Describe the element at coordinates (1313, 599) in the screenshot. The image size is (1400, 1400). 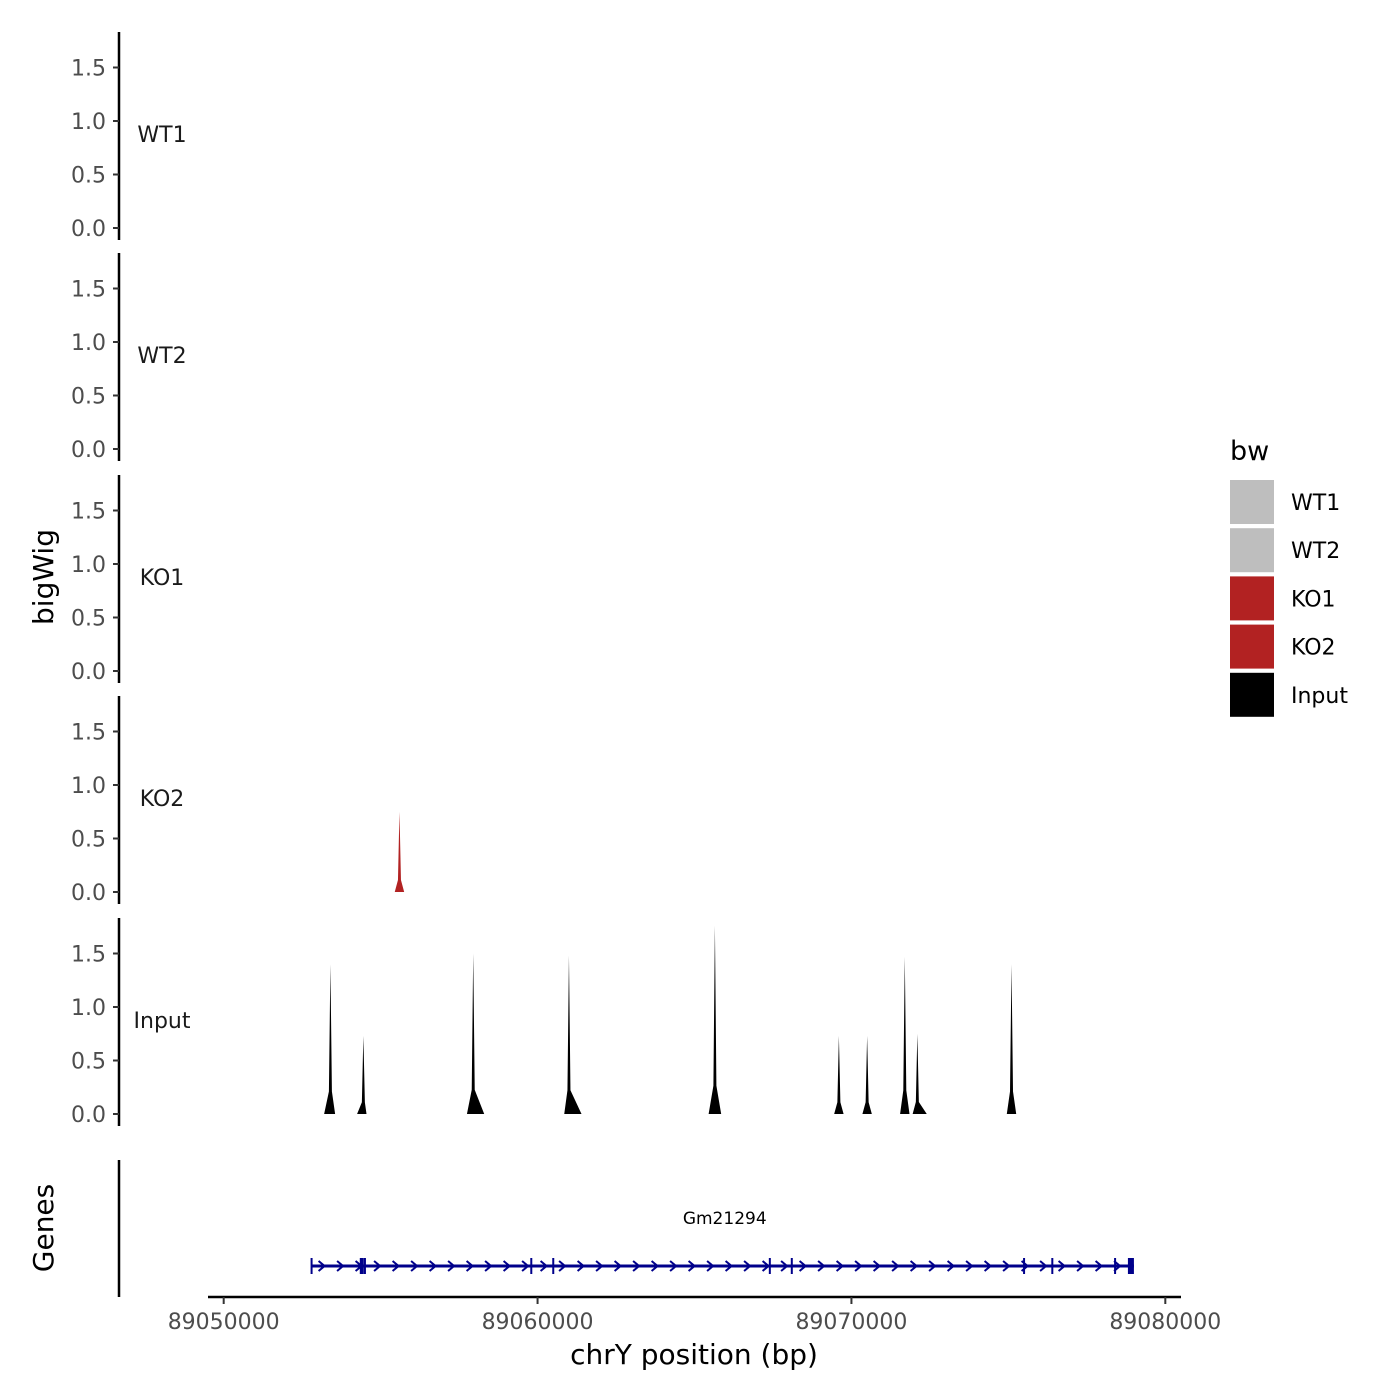
I see `legend-label-ko1: KO1` at that location.